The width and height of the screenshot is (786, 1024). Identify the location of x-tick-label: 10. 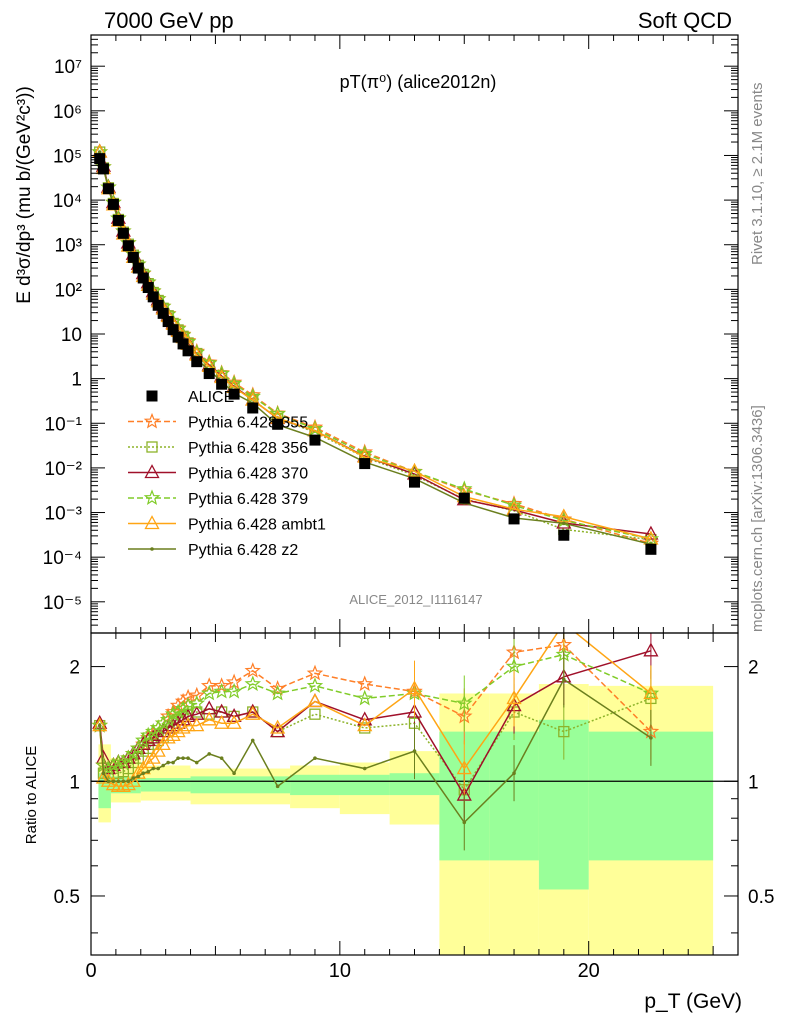
(340, 971).